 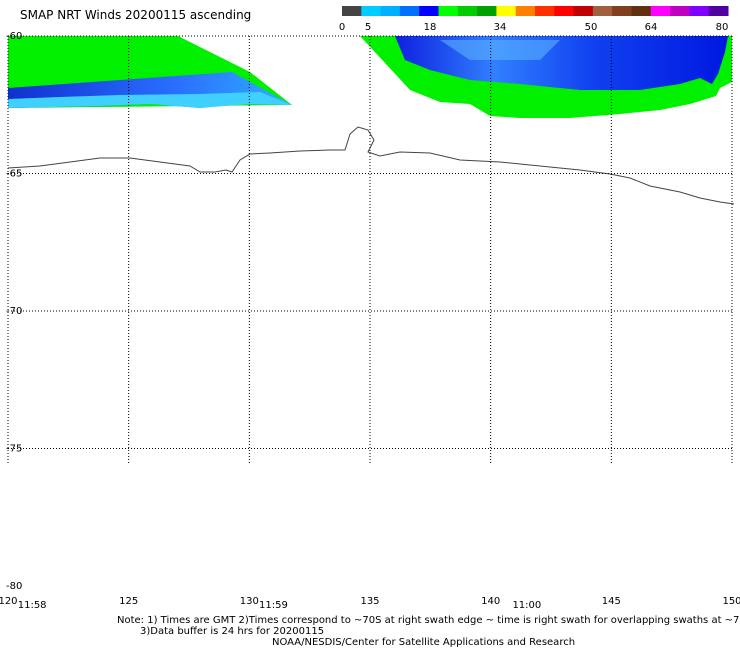 I want to click on longitude-label: 135, so click(x=369, y=601).